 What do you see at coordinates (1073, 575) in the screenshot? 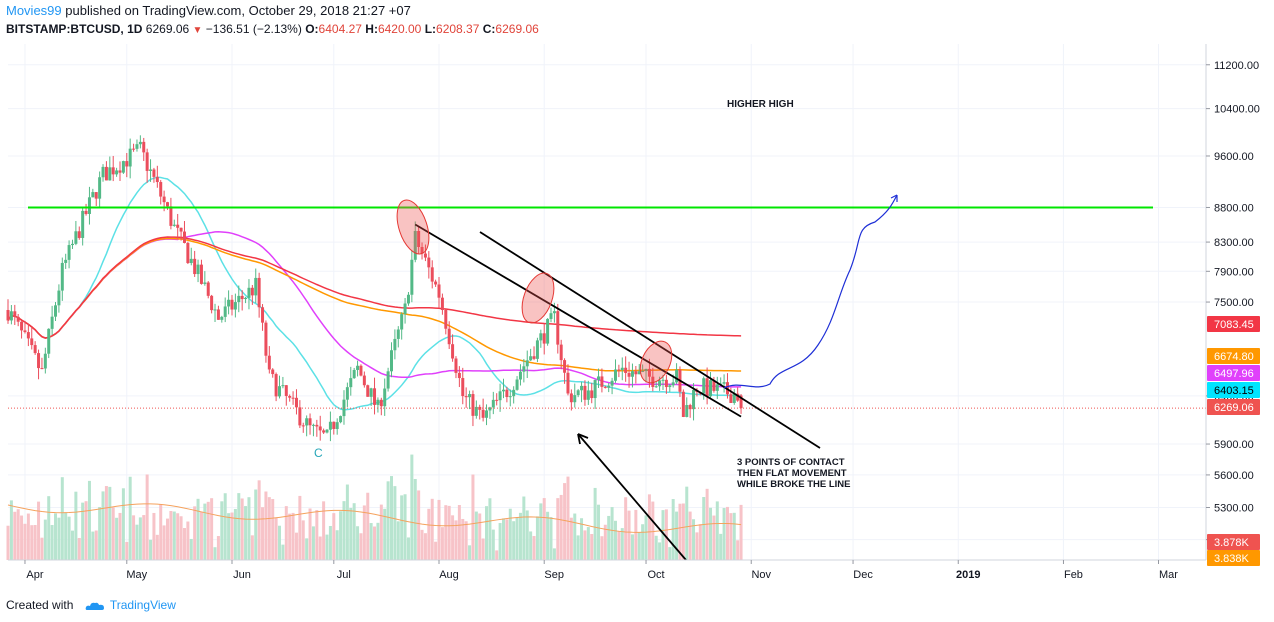
I see `time-tick-label: Feb` at bounding box center [1073, 575].